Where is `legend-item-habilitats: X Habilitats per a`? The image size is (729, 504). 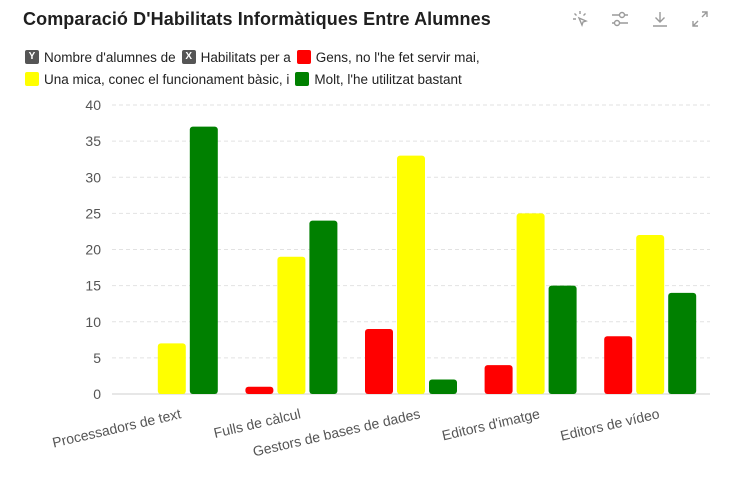
legend-item-habilitats: X Habilitats per a is located at coordinates (236, 57).